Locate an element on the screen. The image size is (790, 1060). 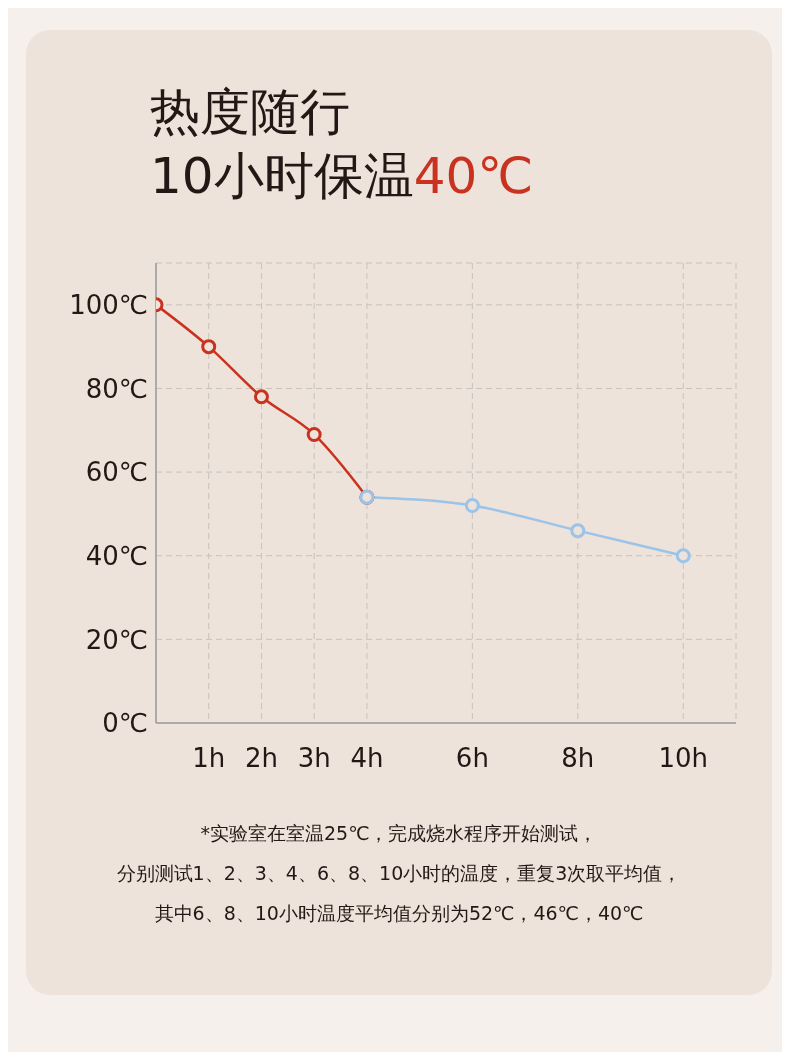
x-tick-label: 2h is located at coordinates (261, 758).